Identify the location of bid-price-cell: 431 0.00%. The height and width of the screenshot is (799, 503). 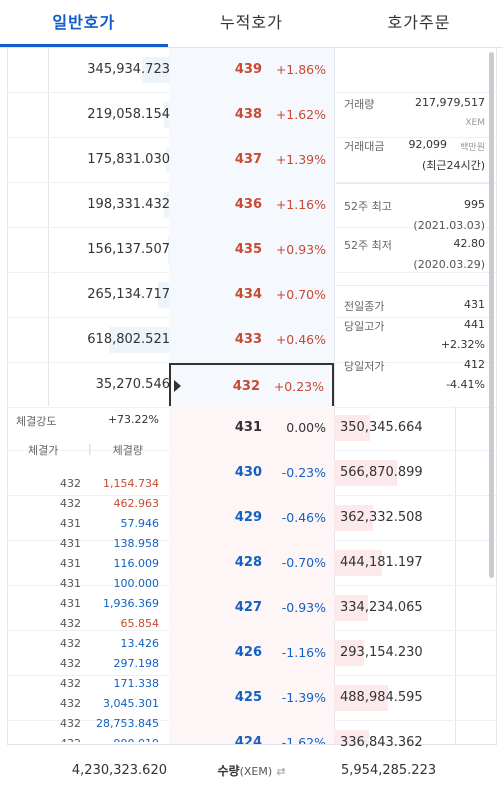
(251, 428).